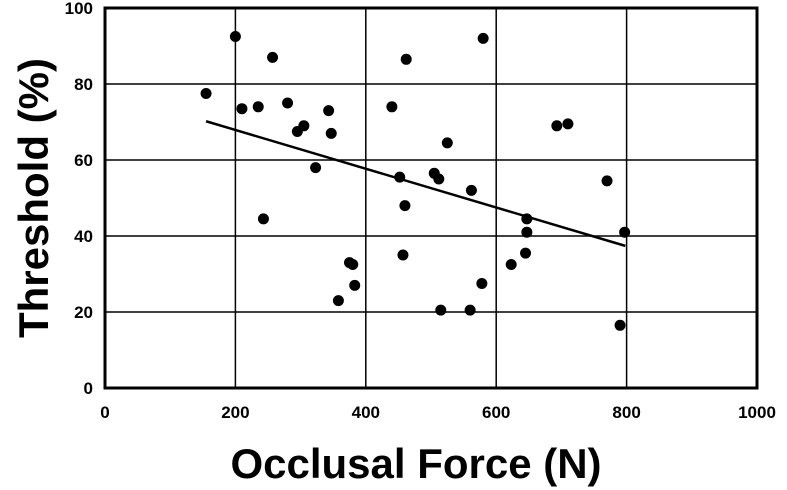 The image size is (787, 490). Describe the element at coordinates (496, 412) in the screenshot. I see `x-tick-label: 600` at that location.